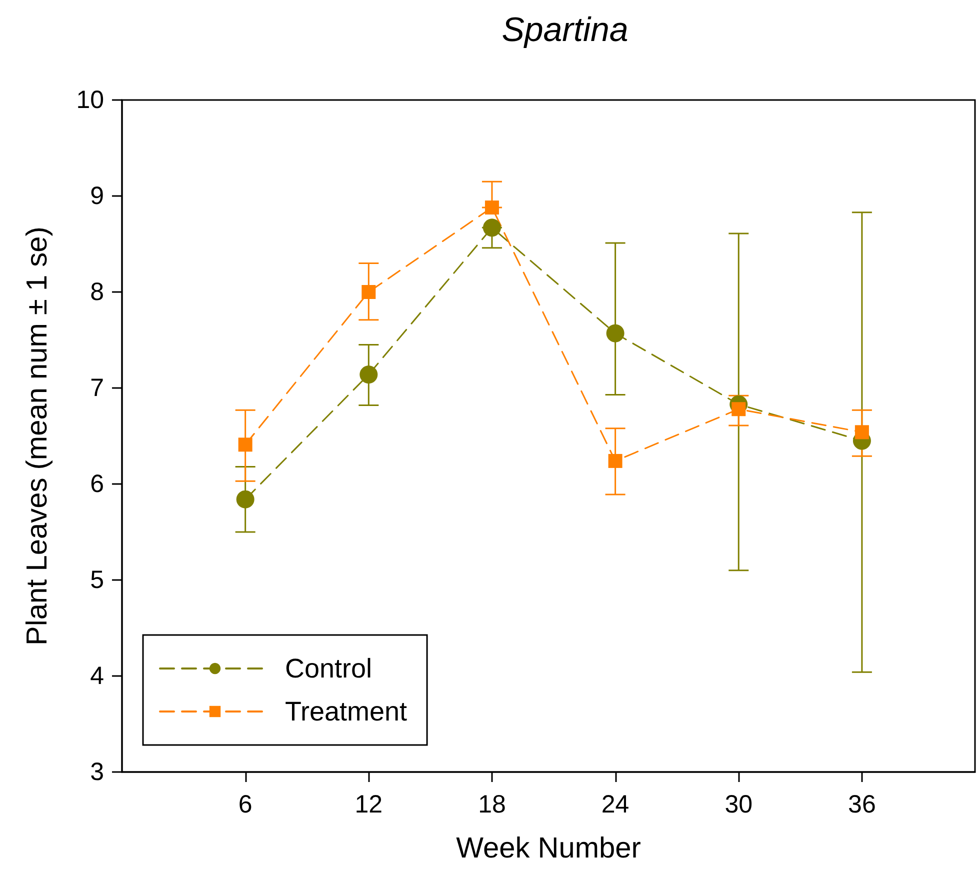 The height and width of the screenshot is (892, 977). I want to click on x-tick-label: 12, so click(368, 804).